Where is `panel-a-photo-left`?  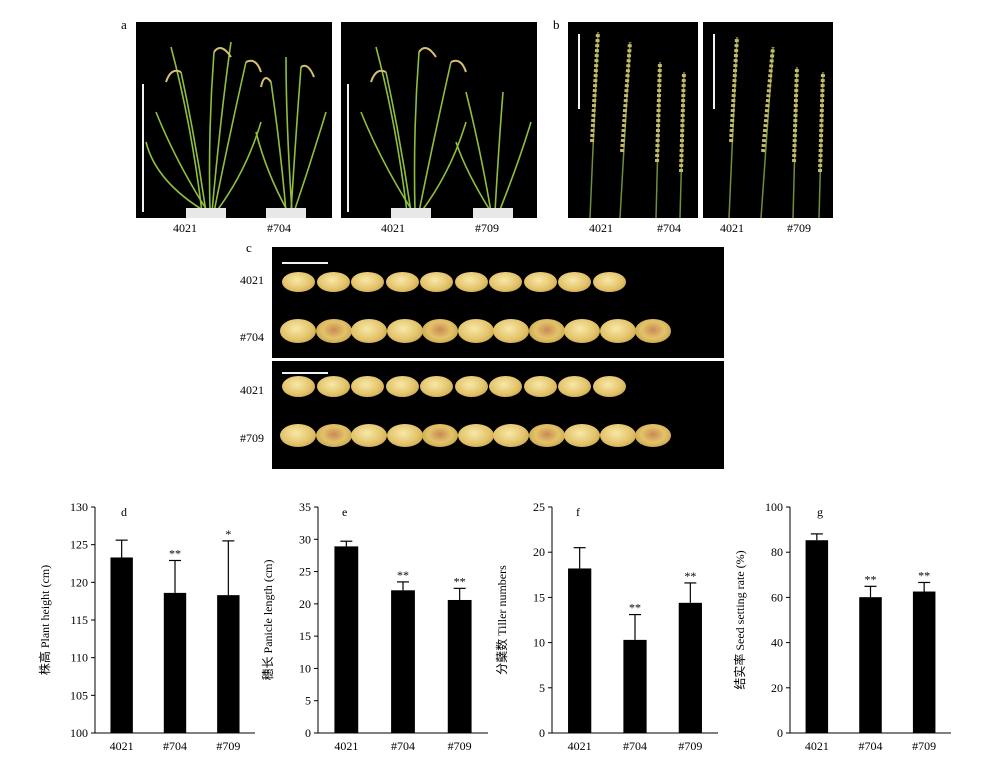 panel-a-photo-left is located at coordinates (234, 120).